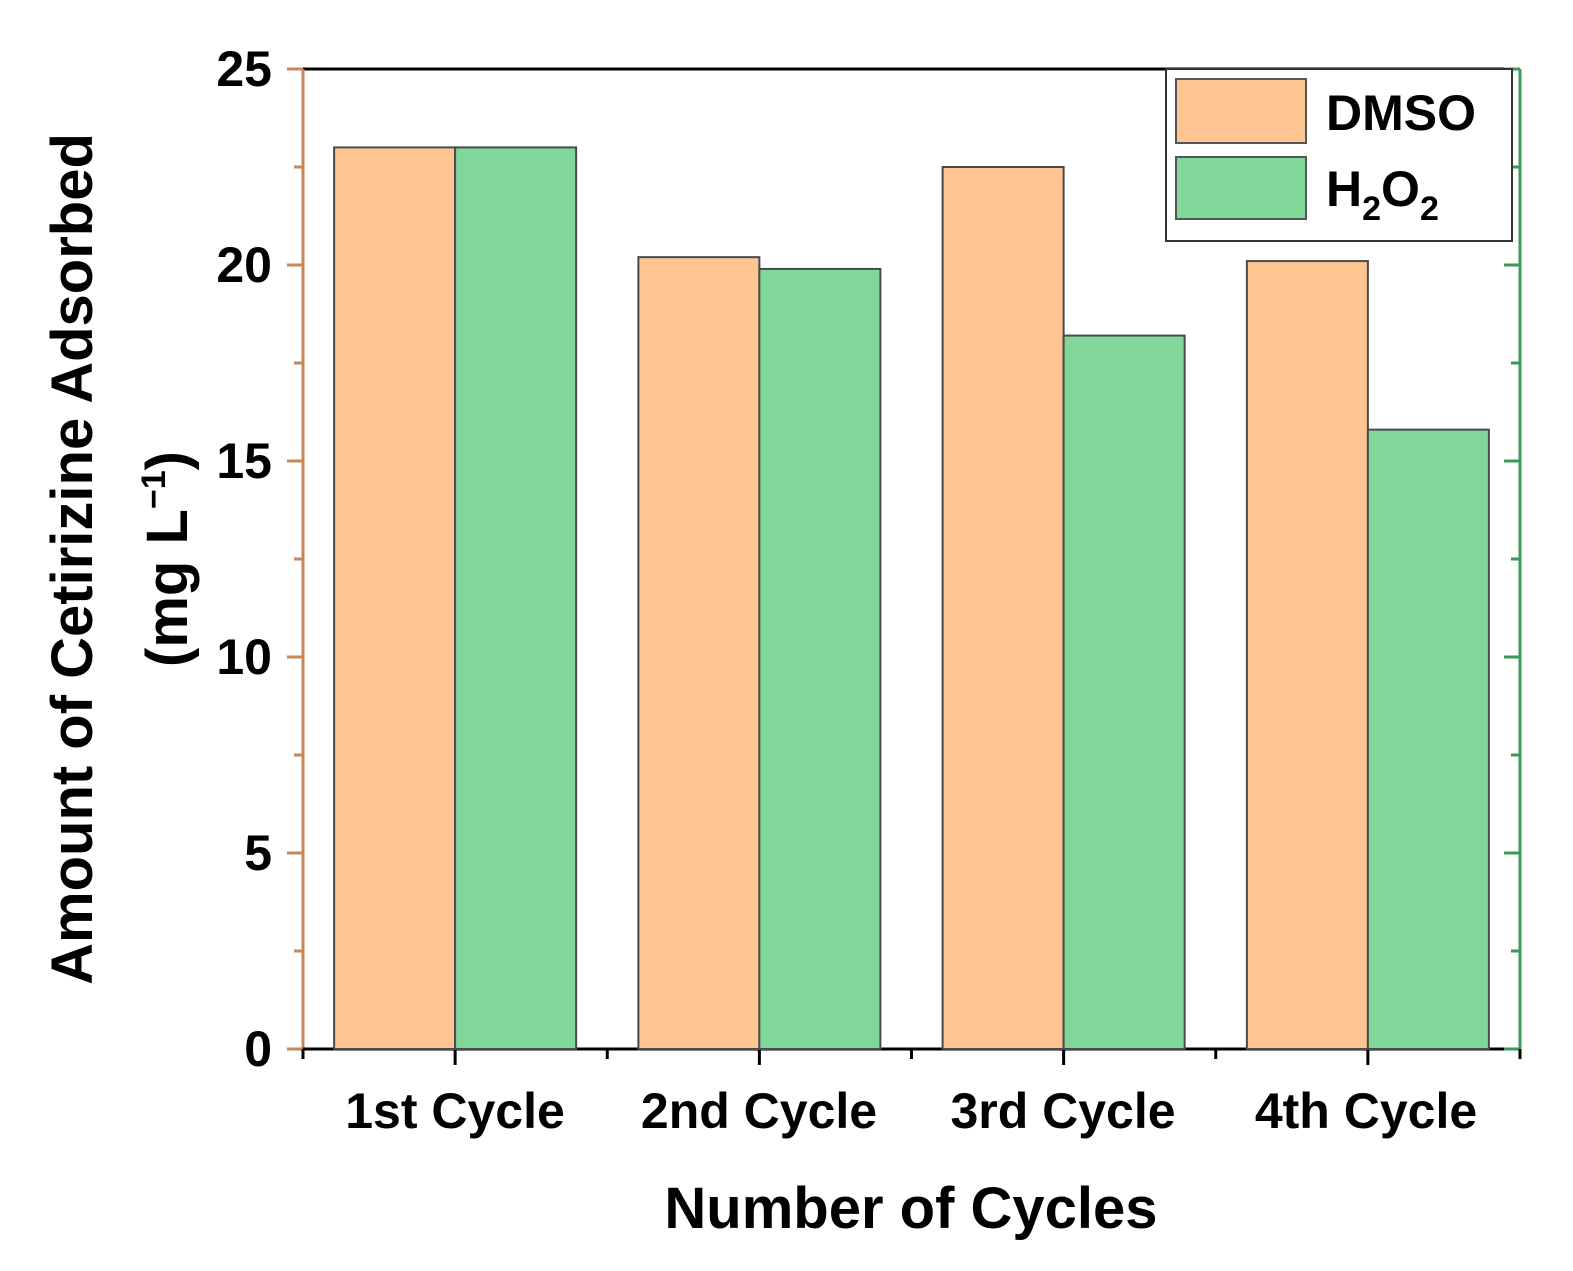 The width and height of the screenshot is (1573, 1271). Describe the element at coordinates (258, 1049) in the screenshot. I see `y-tick-label-0: 0` at that location.